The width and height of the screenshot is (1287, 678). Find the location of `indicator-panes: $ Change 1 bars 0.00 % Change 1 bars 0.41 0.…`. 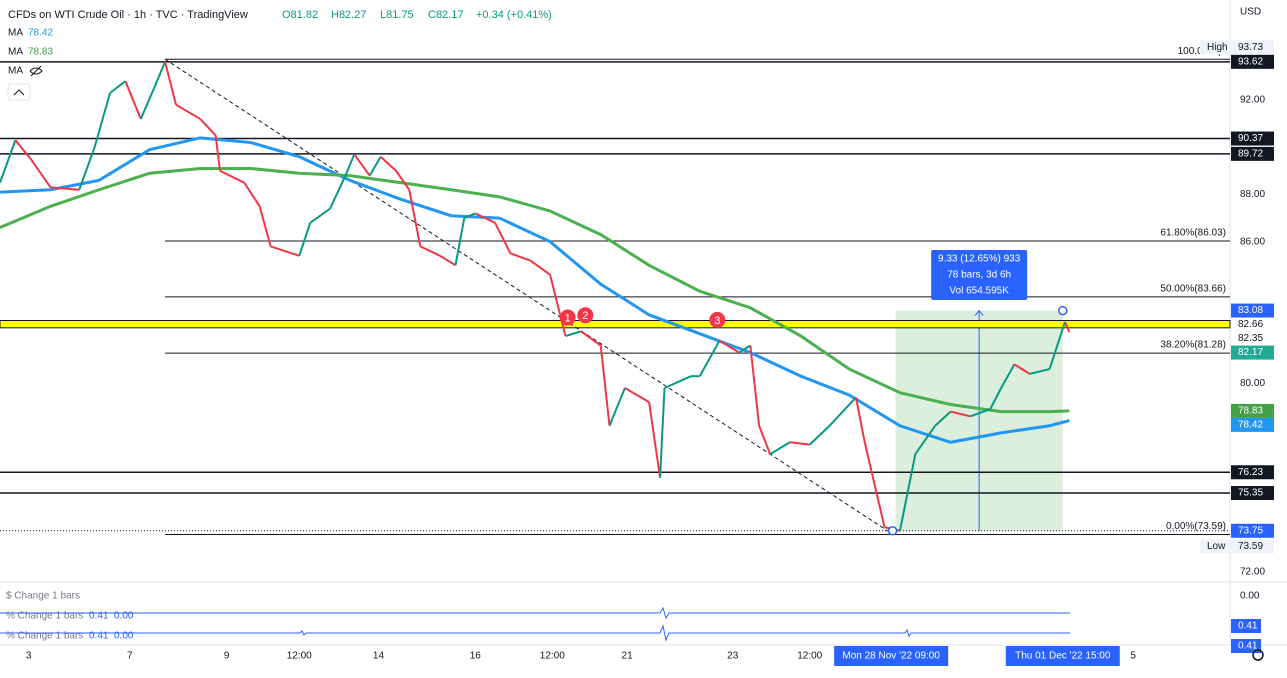

indicator-panes: $ Change 1 bars 0.00 % Change 1 bars 0.41 0.… is located at coordinates (633, 622).